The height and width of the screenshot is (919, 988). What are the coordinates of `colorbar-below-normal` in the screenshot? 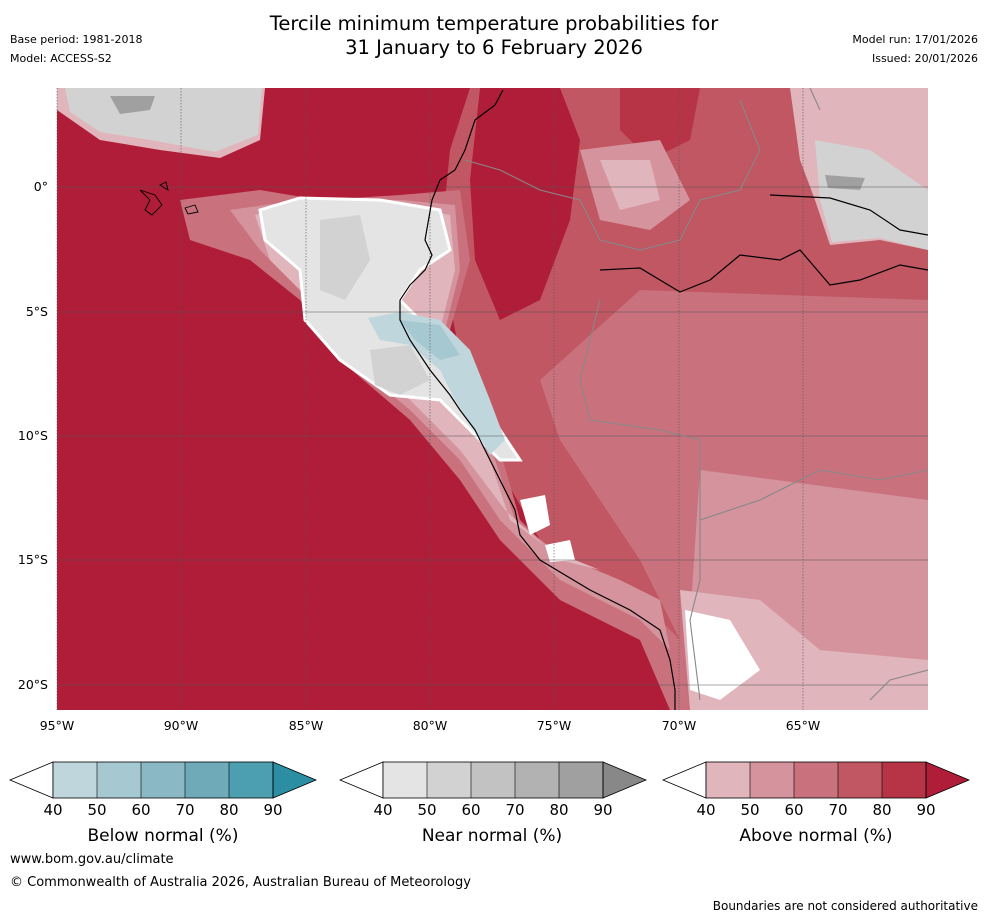 It's located at (163, 780).